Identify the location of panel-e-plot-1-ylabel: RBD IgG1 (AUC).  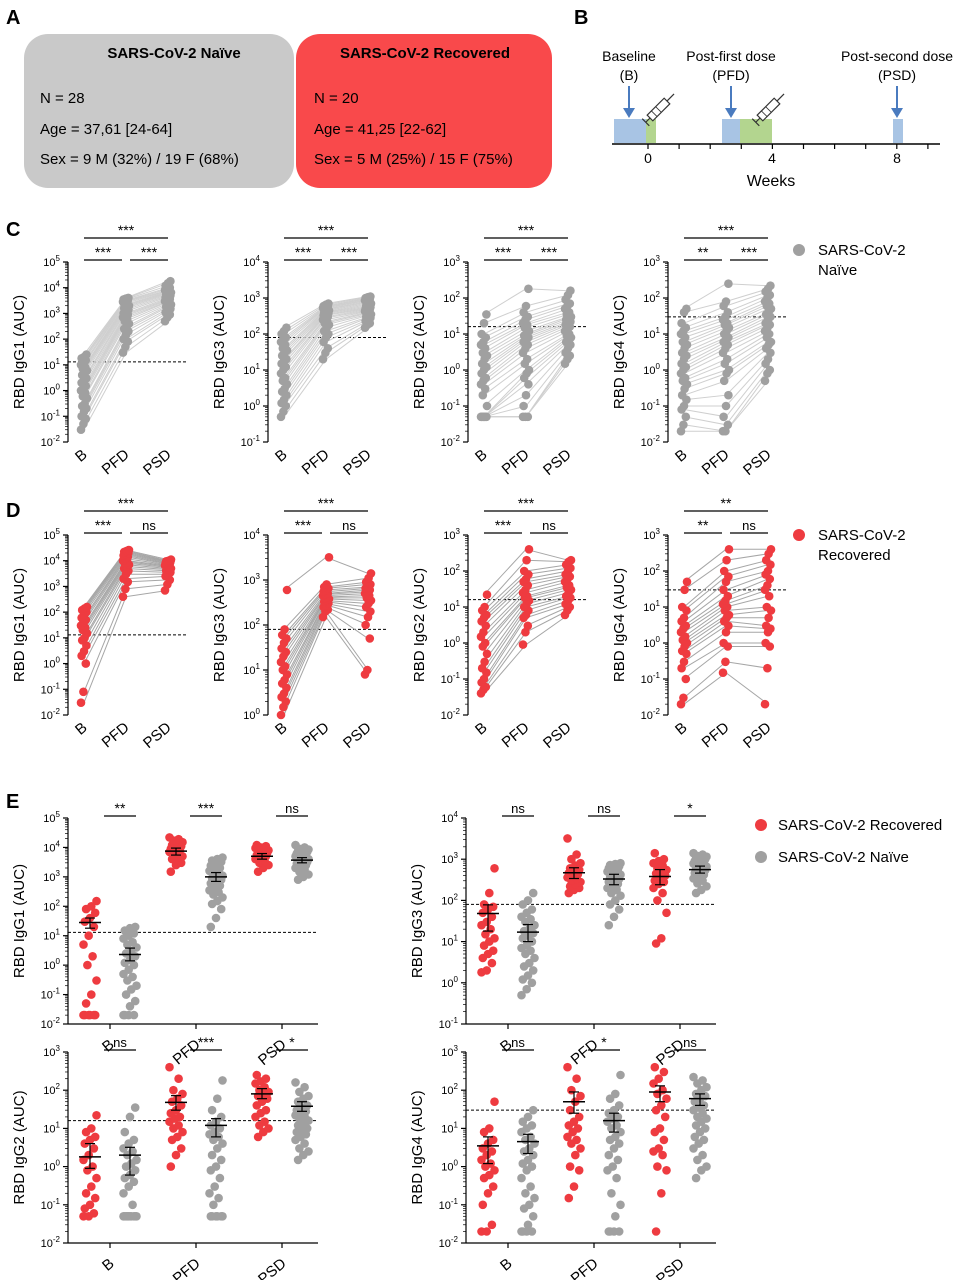
(19, 921).